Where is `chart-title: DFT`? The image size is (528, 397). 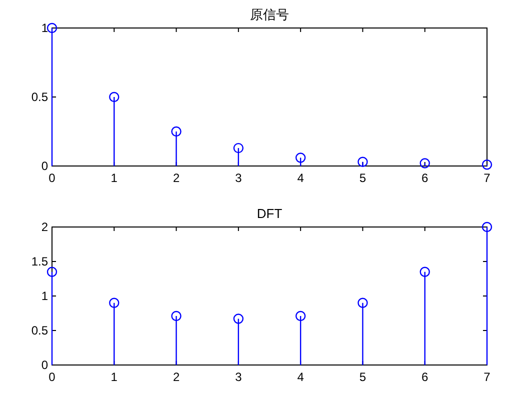 chart-title: DFT is located at coordinates (269, 213).